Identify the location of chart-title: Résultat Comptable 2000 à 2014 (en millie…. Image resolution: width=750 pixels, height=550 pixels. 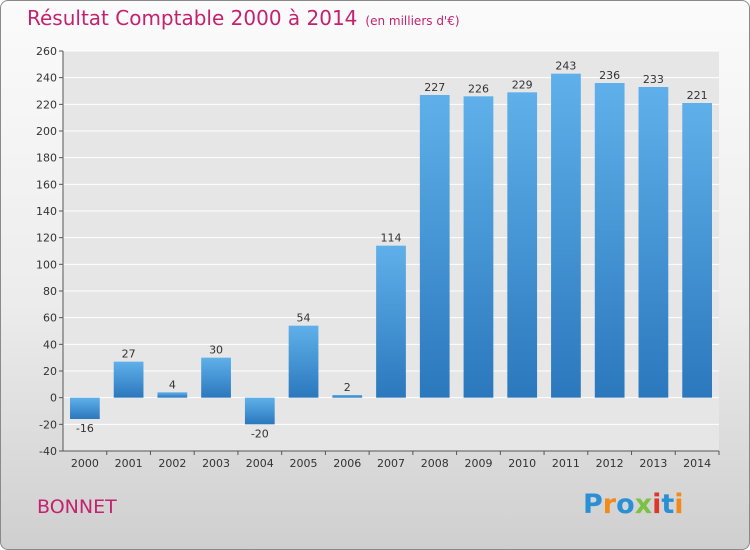
(243, 18).